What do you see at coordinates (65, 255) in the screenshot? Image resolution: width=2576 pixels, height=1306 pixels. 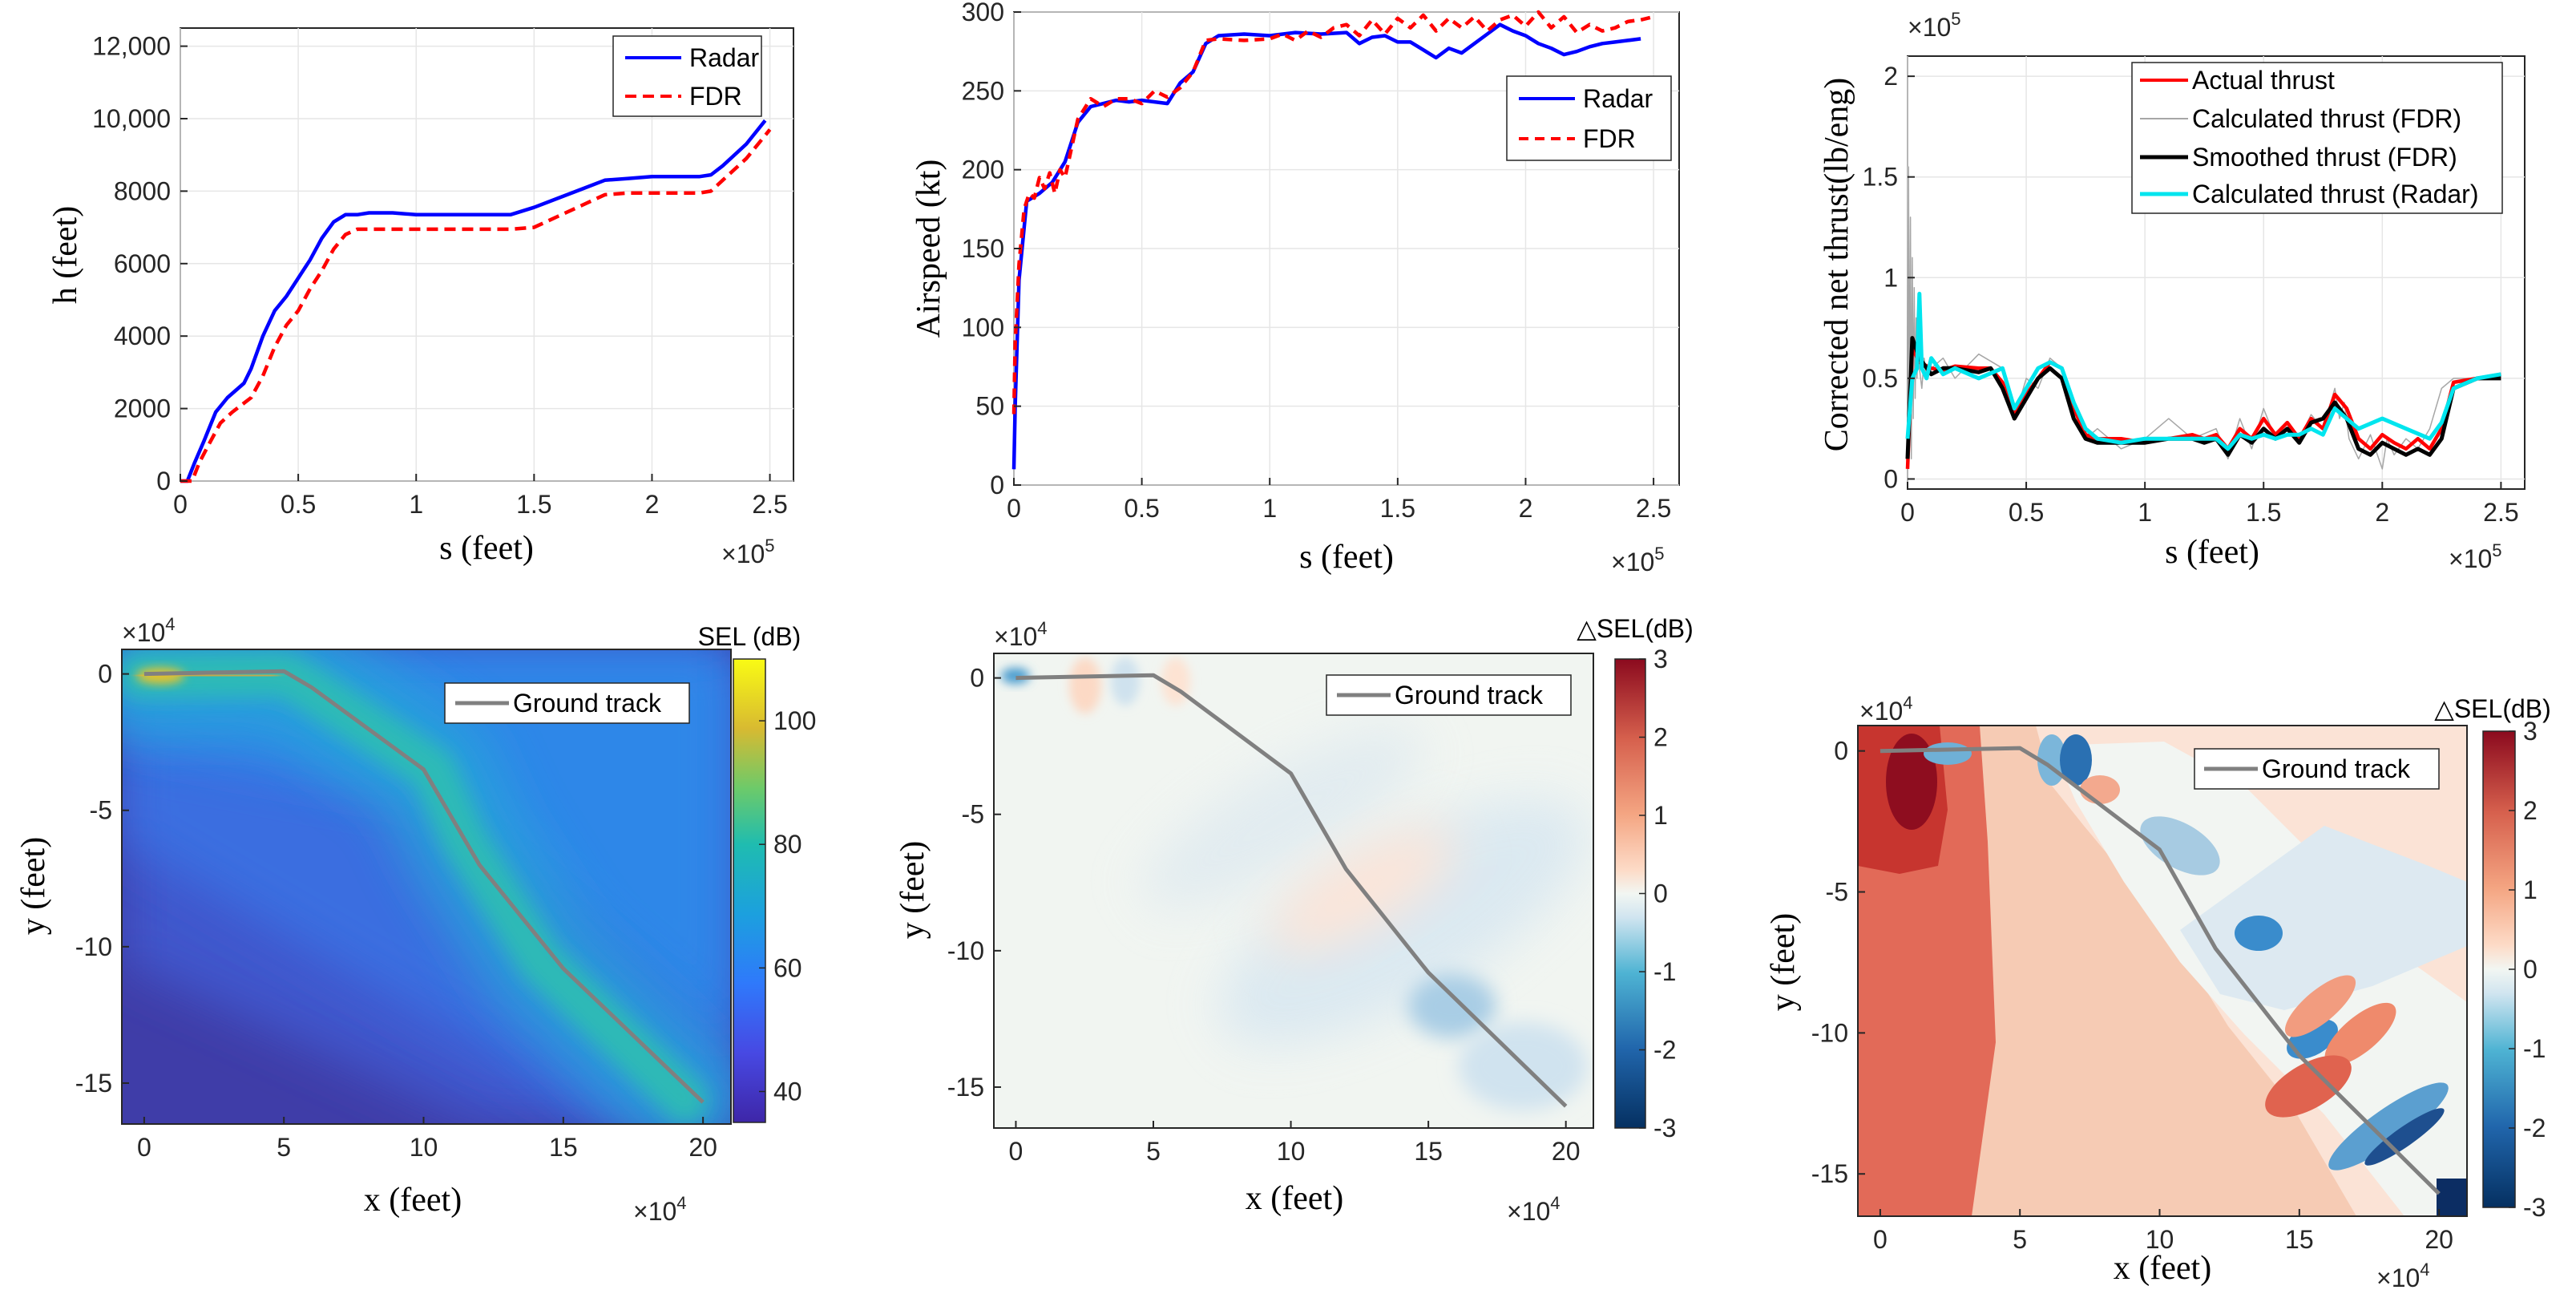 I see `altitude-ylabel: h (feet)` at bounding box center [65, 255].